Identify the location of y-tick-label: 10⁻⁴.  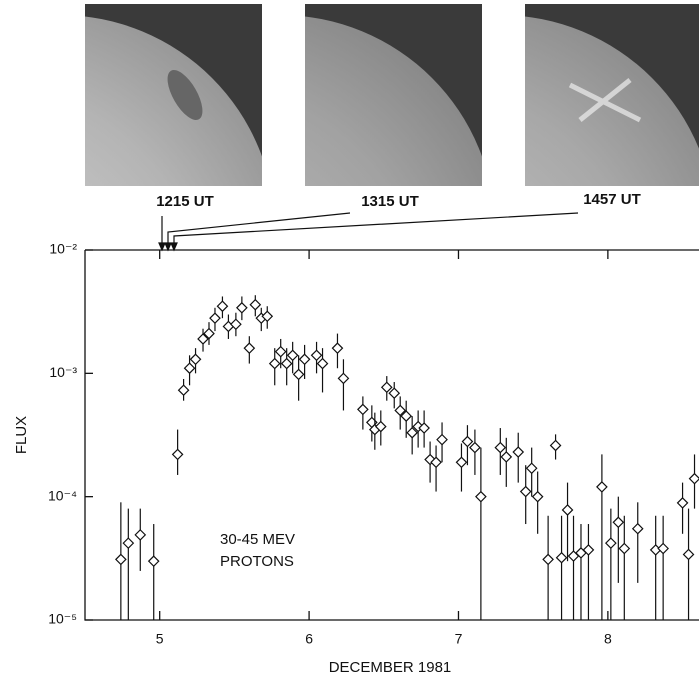
(62, 495).